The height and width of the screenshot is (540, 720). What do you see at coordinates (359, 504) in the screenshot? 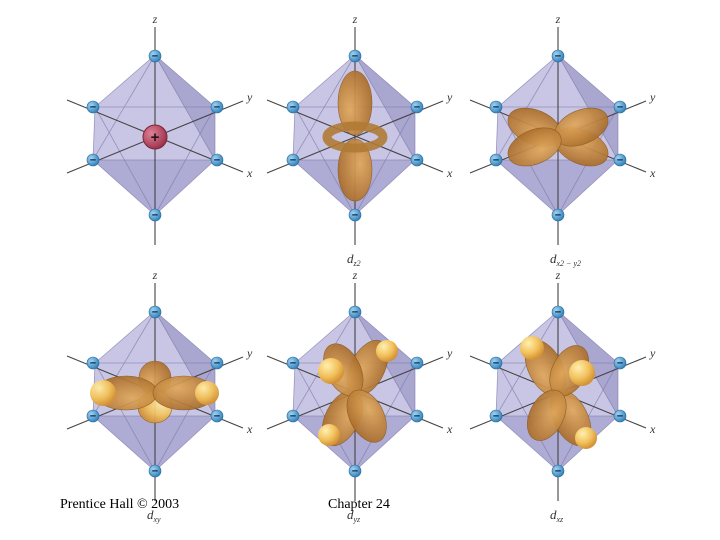
I see `chapter-text: Chapter 24` at bounding box center [359, 504].